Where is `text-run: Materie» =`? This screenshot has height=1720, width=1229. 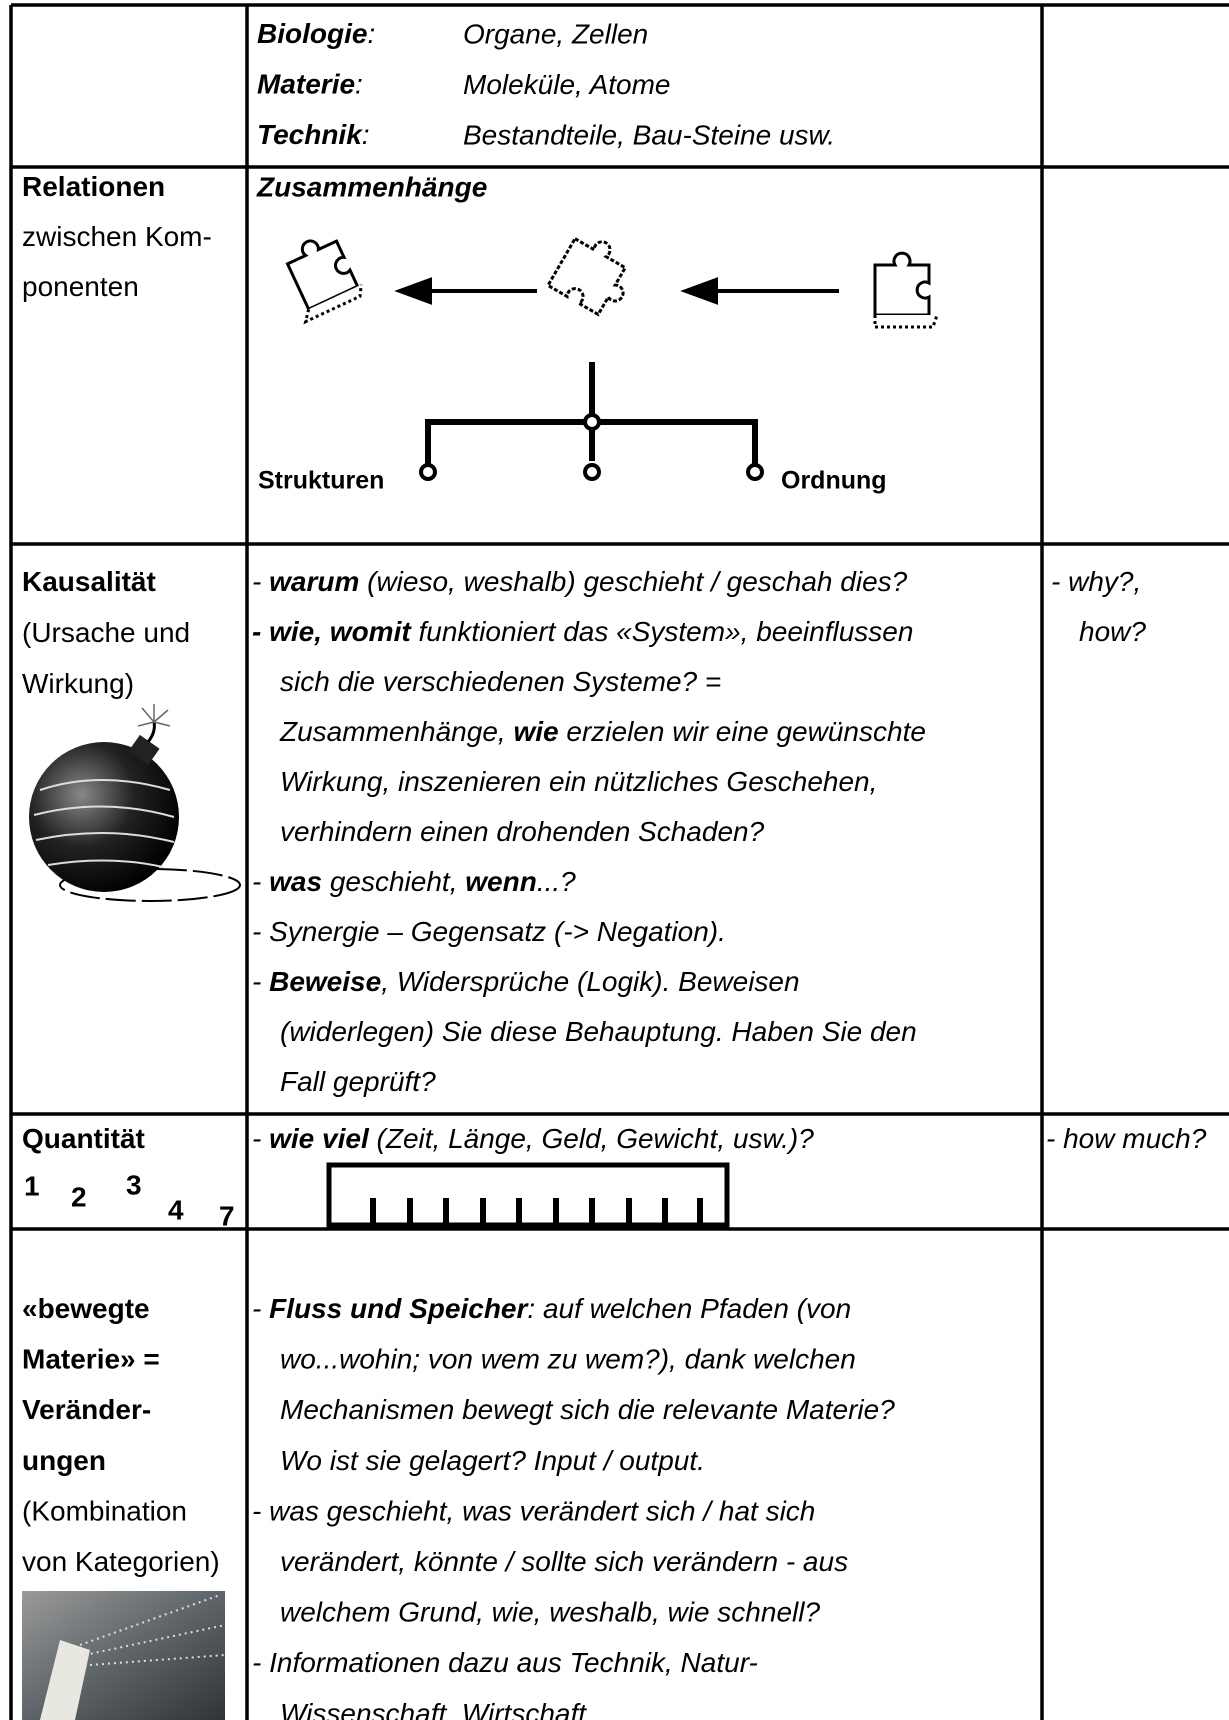 text-run: Materie» = is located at coordinates (91, 1359).